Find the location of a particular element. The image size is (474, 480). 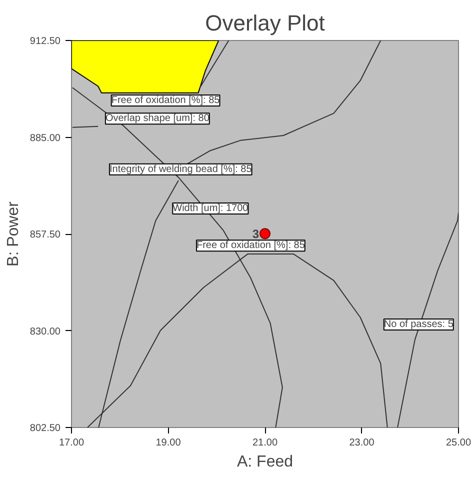

chart-title: Overlay Plot is located at coordinates (265, 23).